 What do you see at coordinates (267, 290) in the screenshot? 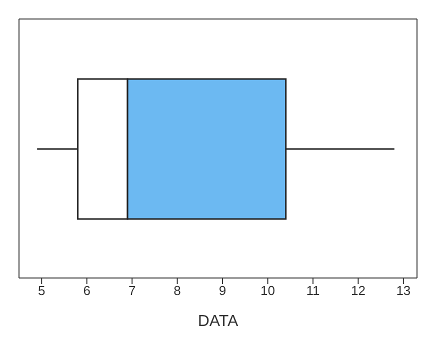
I see `x-tick-label: 10` at bounding box center [267, 290].